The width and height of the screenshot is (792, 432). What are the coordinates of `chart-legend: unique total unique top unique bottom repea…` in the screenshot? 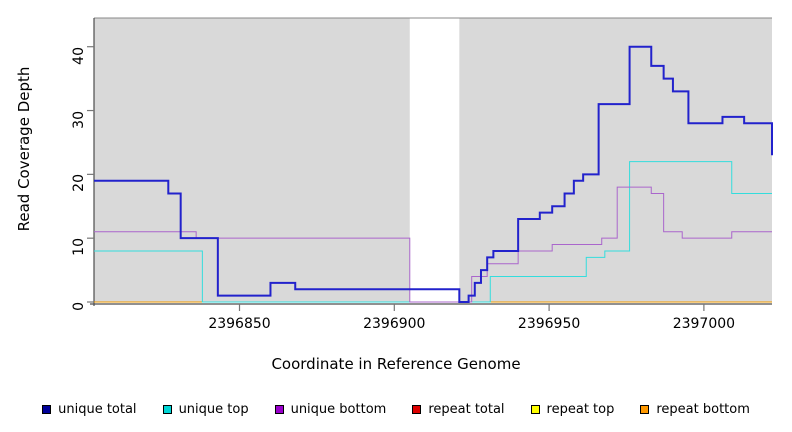 It's located at (396, 409).